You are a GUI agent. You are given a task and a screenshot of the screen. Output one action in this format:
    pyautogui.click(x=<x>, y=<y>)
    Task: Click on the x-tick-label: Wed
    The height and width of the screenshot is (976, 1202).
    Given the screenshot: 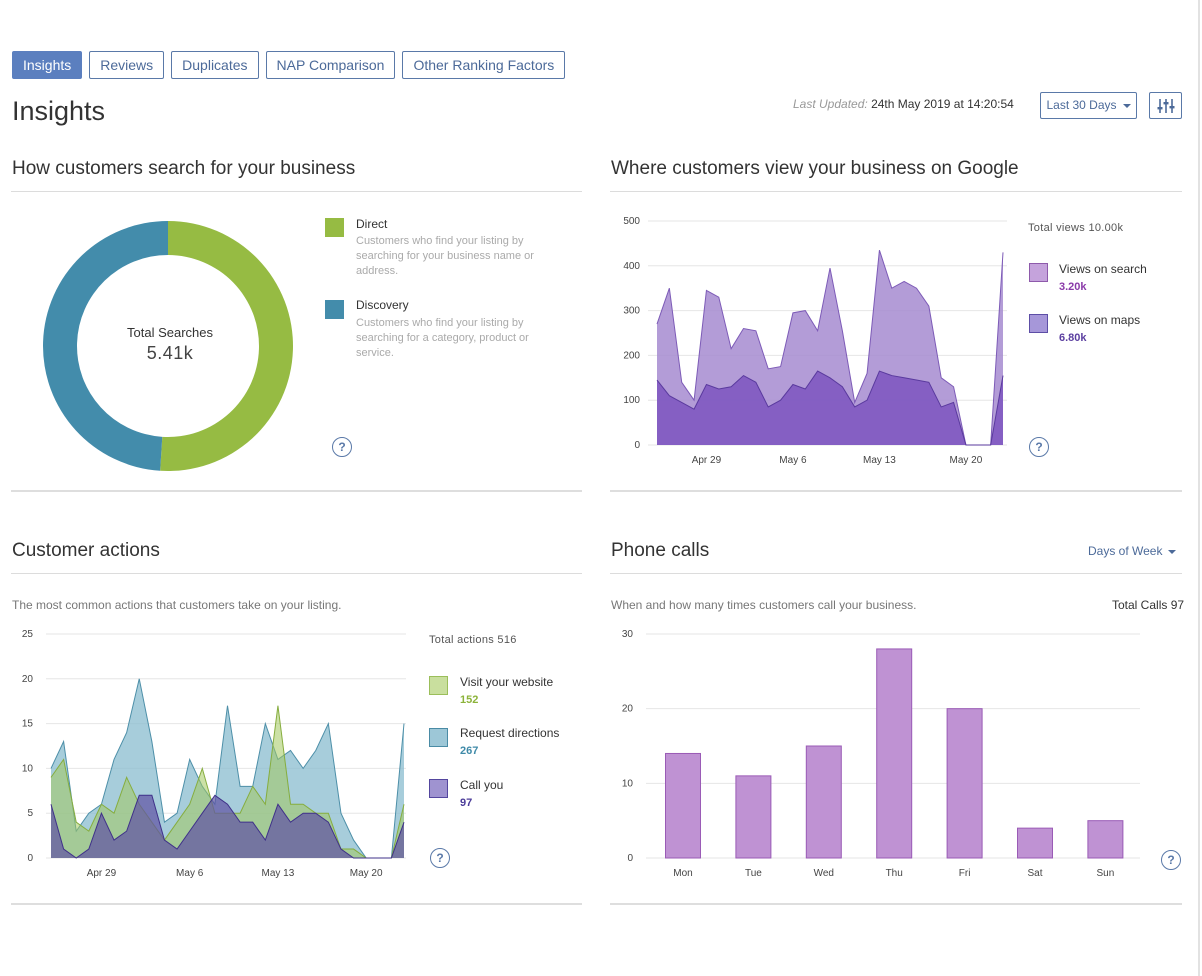 What is the action you would take?
    pyautogui.click(x=824, y=873)
    